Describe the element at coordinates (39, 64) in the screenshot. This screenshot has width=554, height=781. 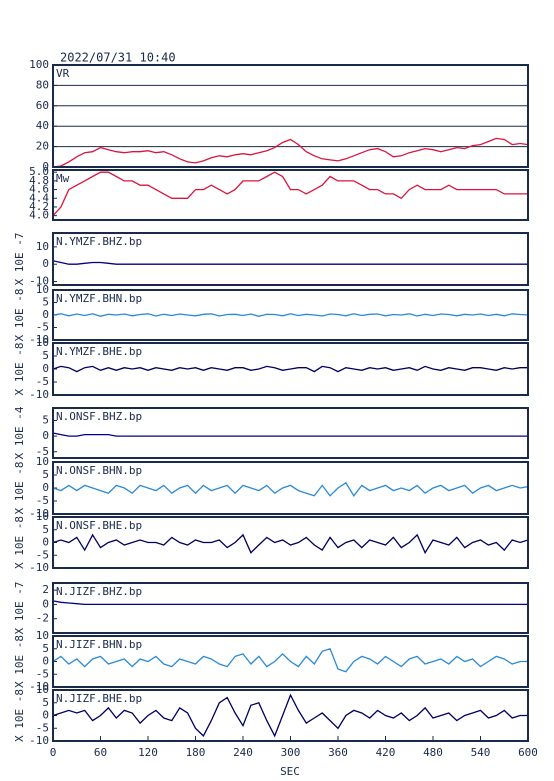
I see `y-tick-label: 100` at that location.